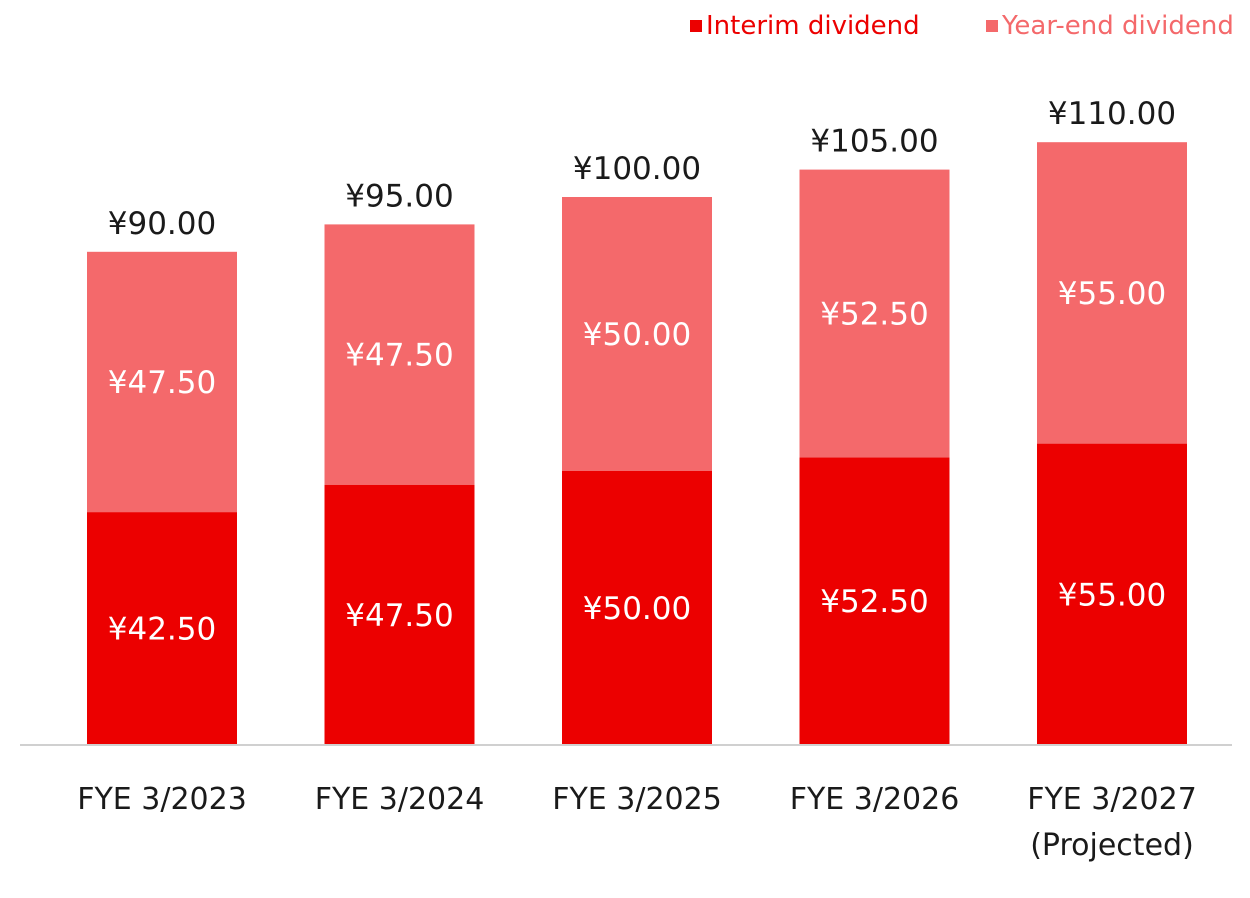 The width and height of the screenshot is (1250, 898). What do you see at coordinates (162, 799) in the screenshot?
I see `category-label-0: FYE 3/2023` at bounding box center [162, 799].